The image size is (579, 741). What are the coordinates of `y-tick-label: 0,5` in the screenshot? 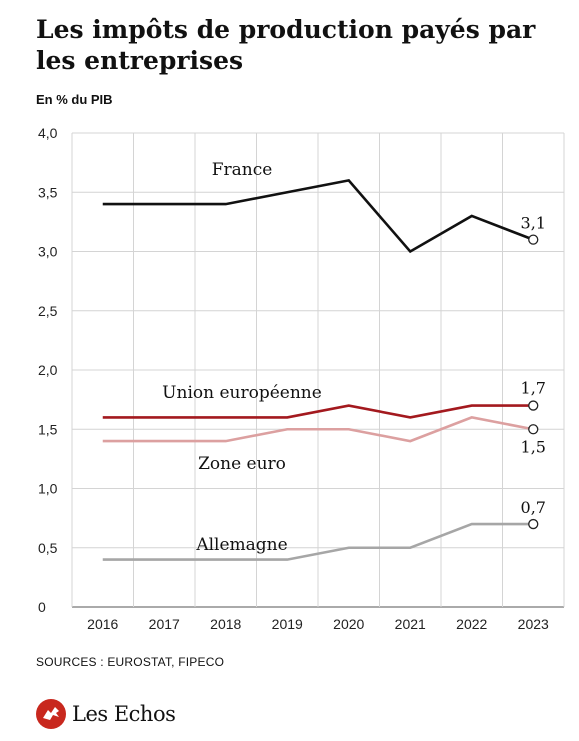 It's located at (48, 548).